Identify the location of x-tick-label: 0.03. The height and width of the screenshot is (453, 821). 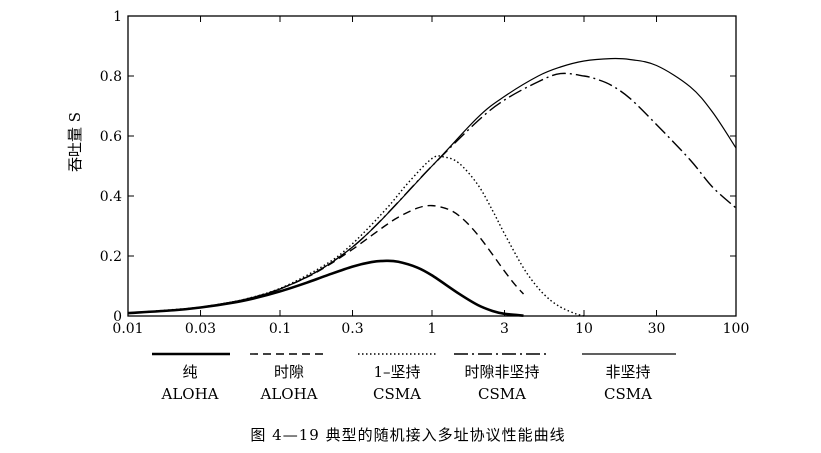
(200, 329).